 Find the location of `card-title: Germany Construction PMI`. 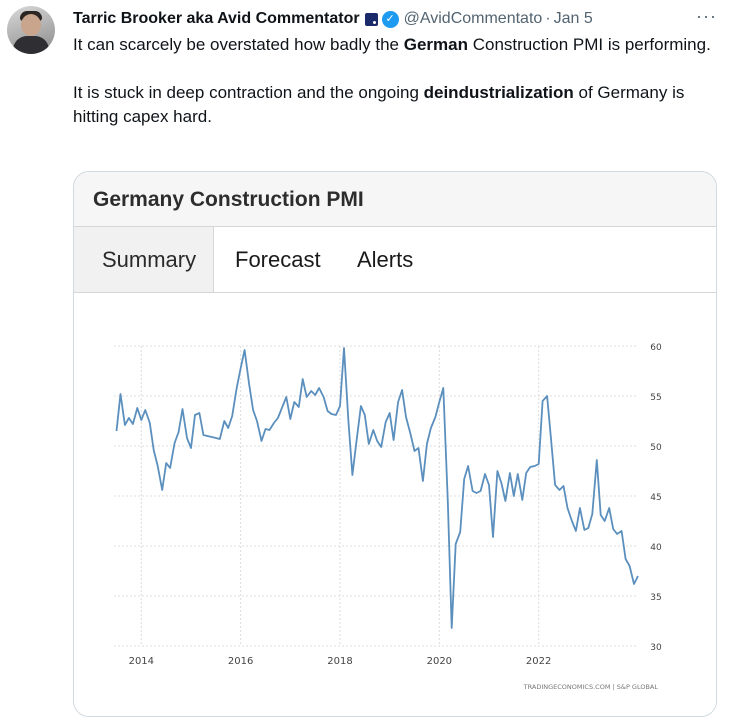

card-title: Germany Construction PMI is located at coordinates (228, 199).